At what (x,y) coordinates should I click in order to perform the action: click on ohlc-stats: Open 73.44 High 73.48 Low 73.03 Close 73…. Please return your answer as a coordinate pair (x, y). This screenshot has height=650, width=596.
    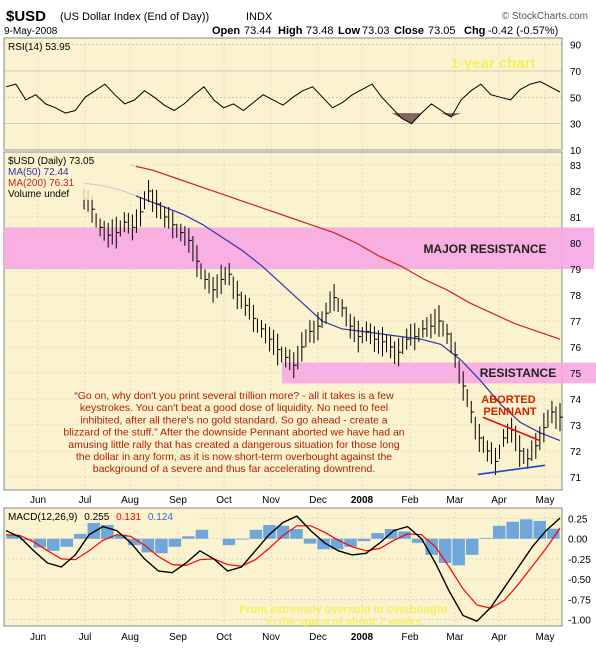
    Looking at the image, I should click on (385, 31).